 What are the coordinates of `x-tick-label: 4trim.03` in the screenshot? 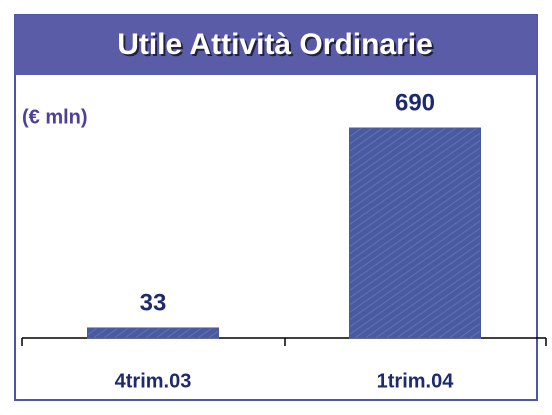 It's located at (153, 381).